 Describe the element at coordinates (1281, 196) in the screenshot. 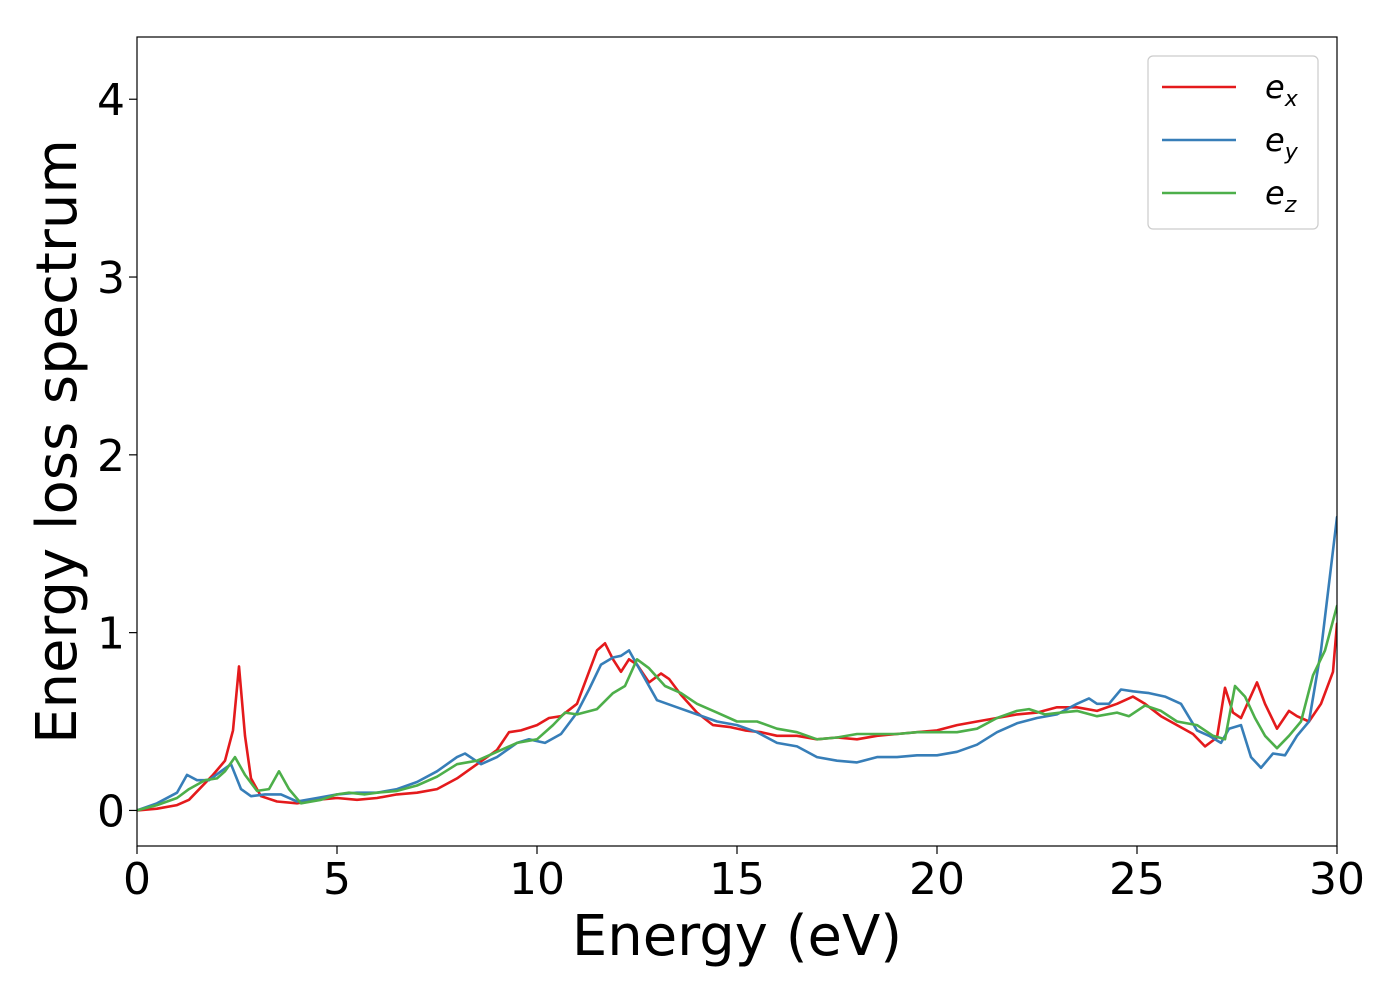

I see `legend-label-ez: ez` at that location.